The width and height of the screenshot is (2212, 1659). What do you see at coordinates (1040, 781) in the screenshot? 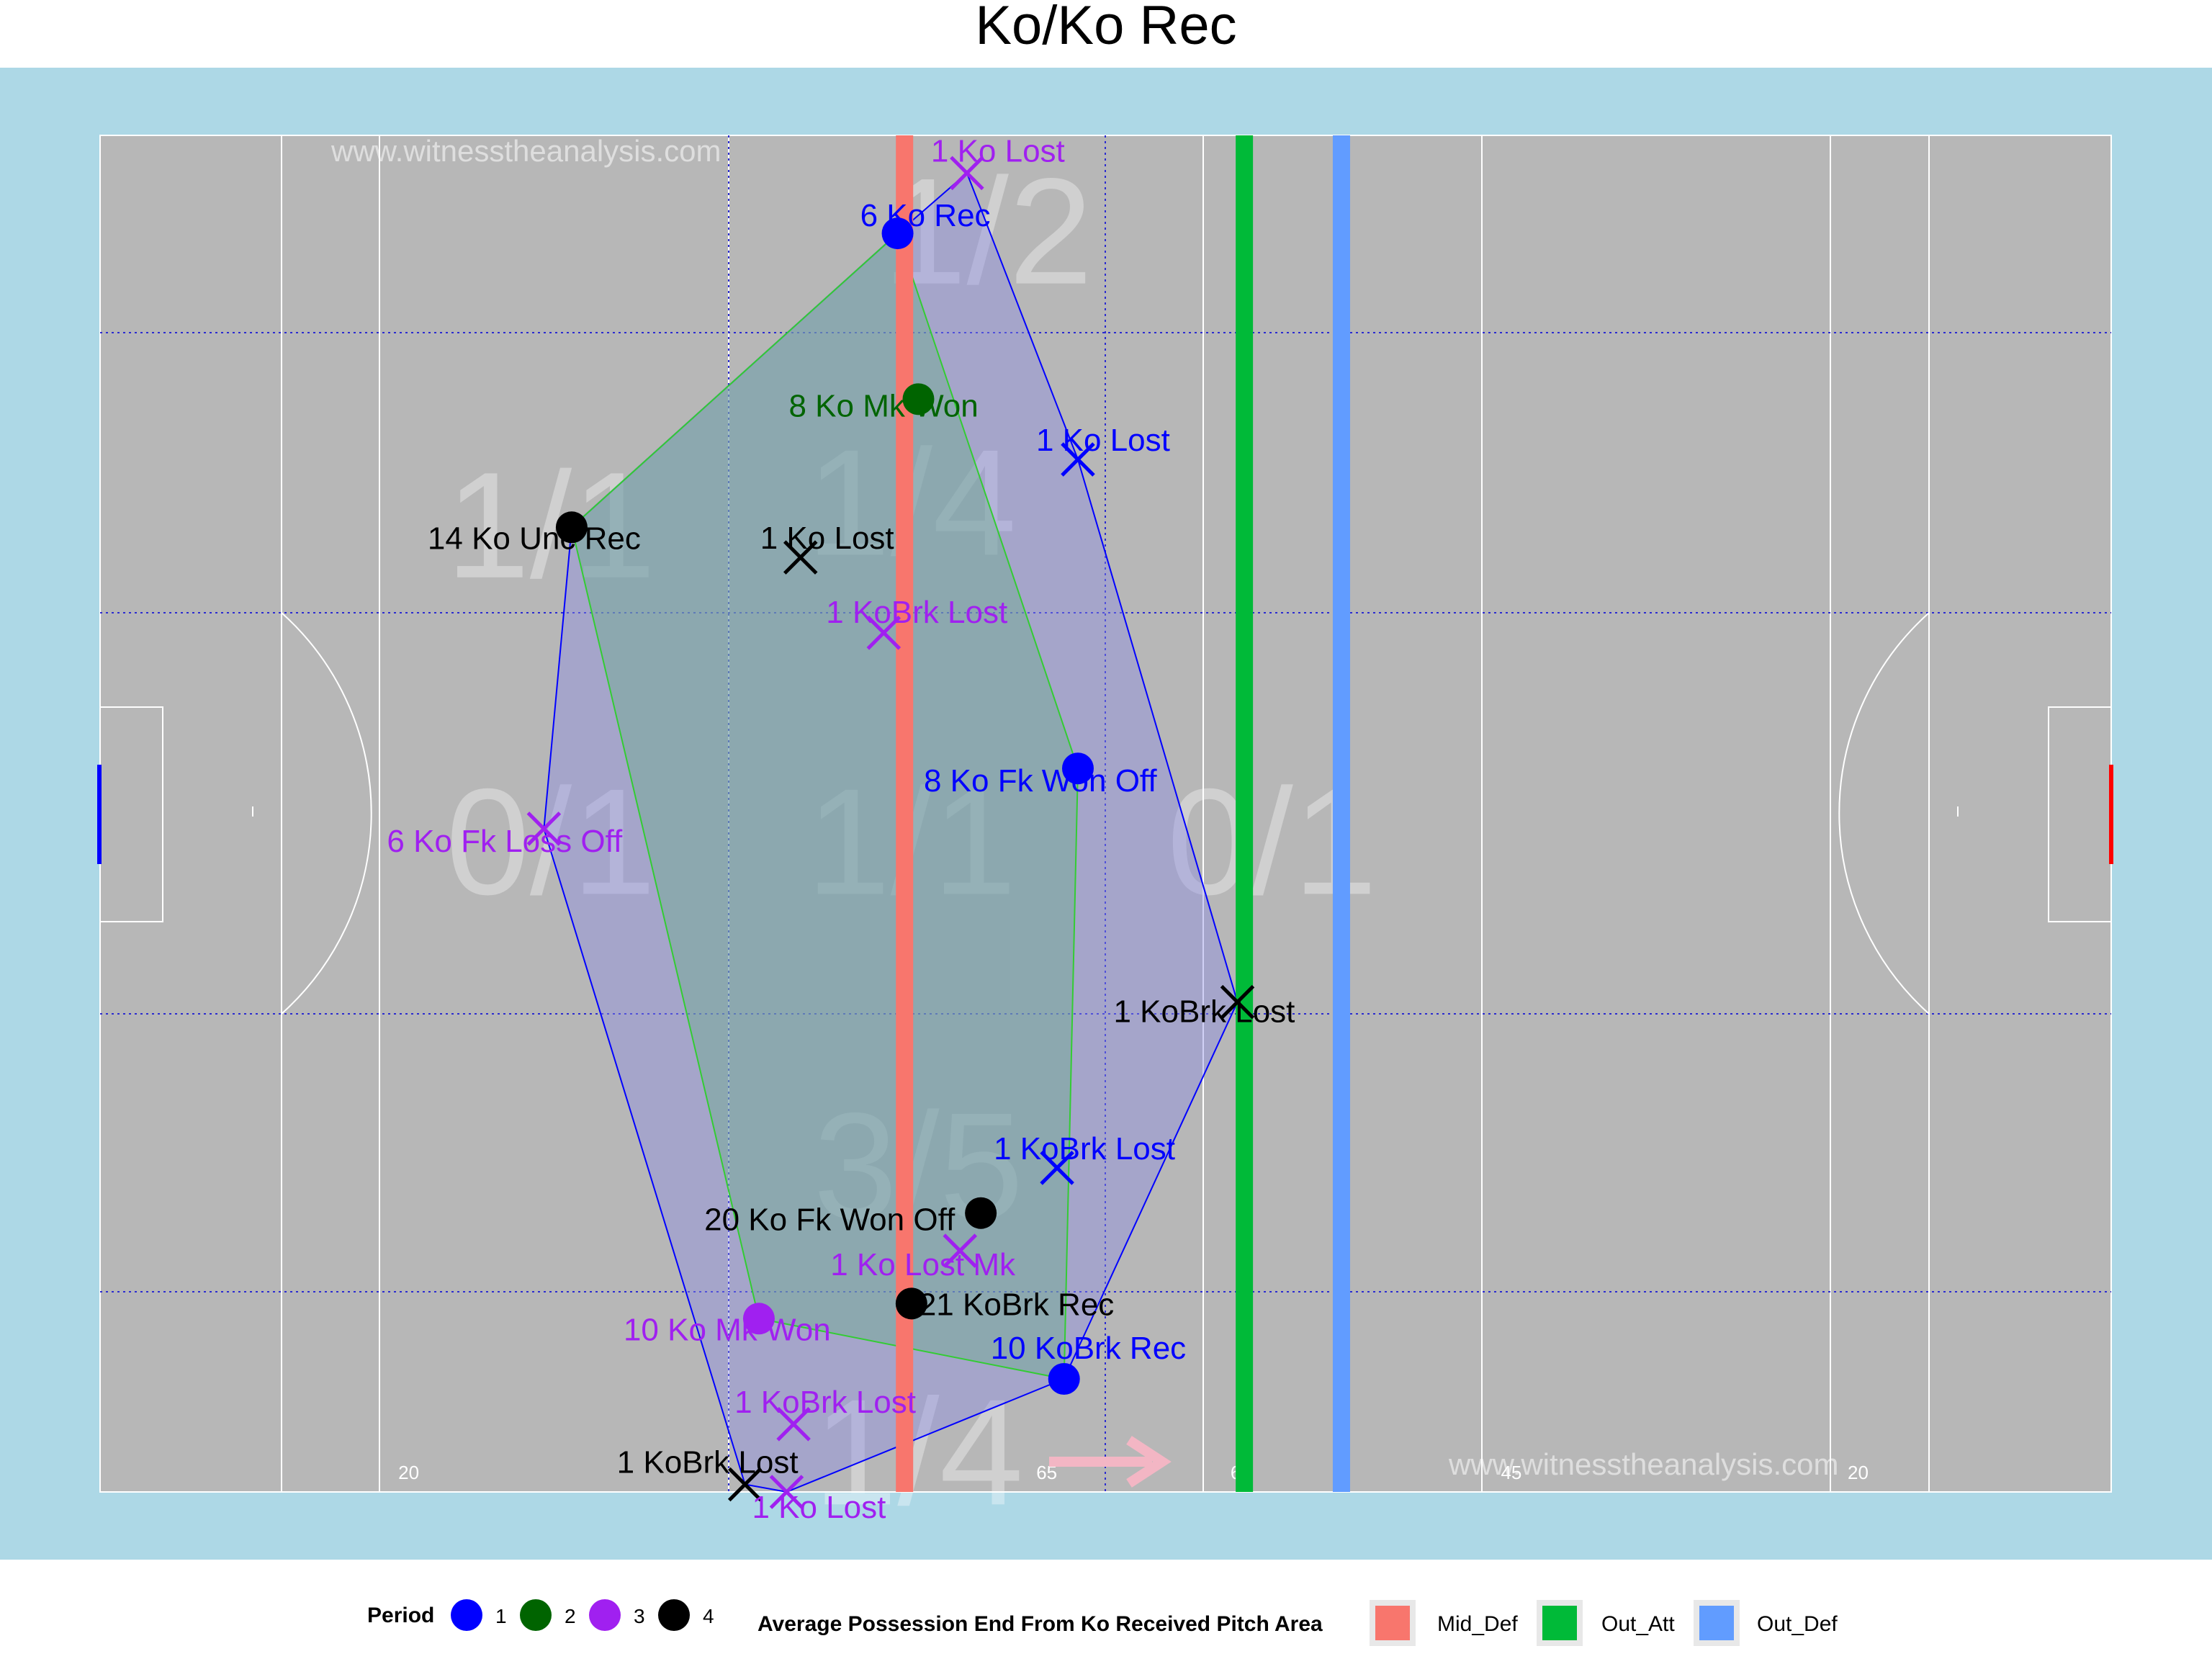
I see `point-label: 8 Ko Fk Won Off` at bounding box center [1040, 781].